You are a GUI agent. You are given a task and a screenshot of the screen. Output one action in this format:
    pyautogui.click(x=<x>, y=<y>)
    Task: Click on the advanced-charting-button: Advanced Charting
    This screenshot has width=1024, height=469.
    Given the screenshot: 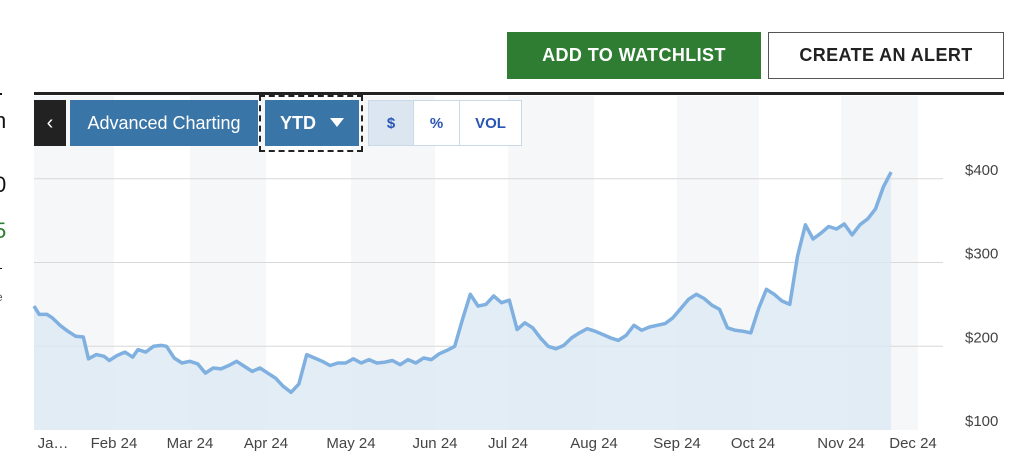 What is the action you would take?
    pyautogui.click(x=164, y=123)
    